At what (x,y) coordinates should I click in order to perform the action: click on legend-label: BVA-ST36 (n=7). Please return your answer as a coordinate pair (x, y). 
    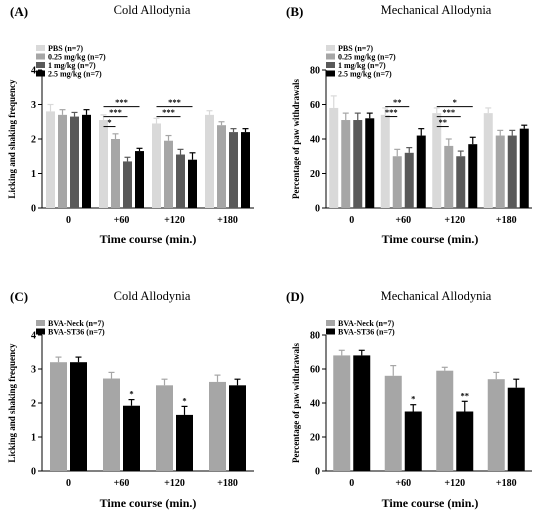
    Looking at the image, I should click on (76, 332).